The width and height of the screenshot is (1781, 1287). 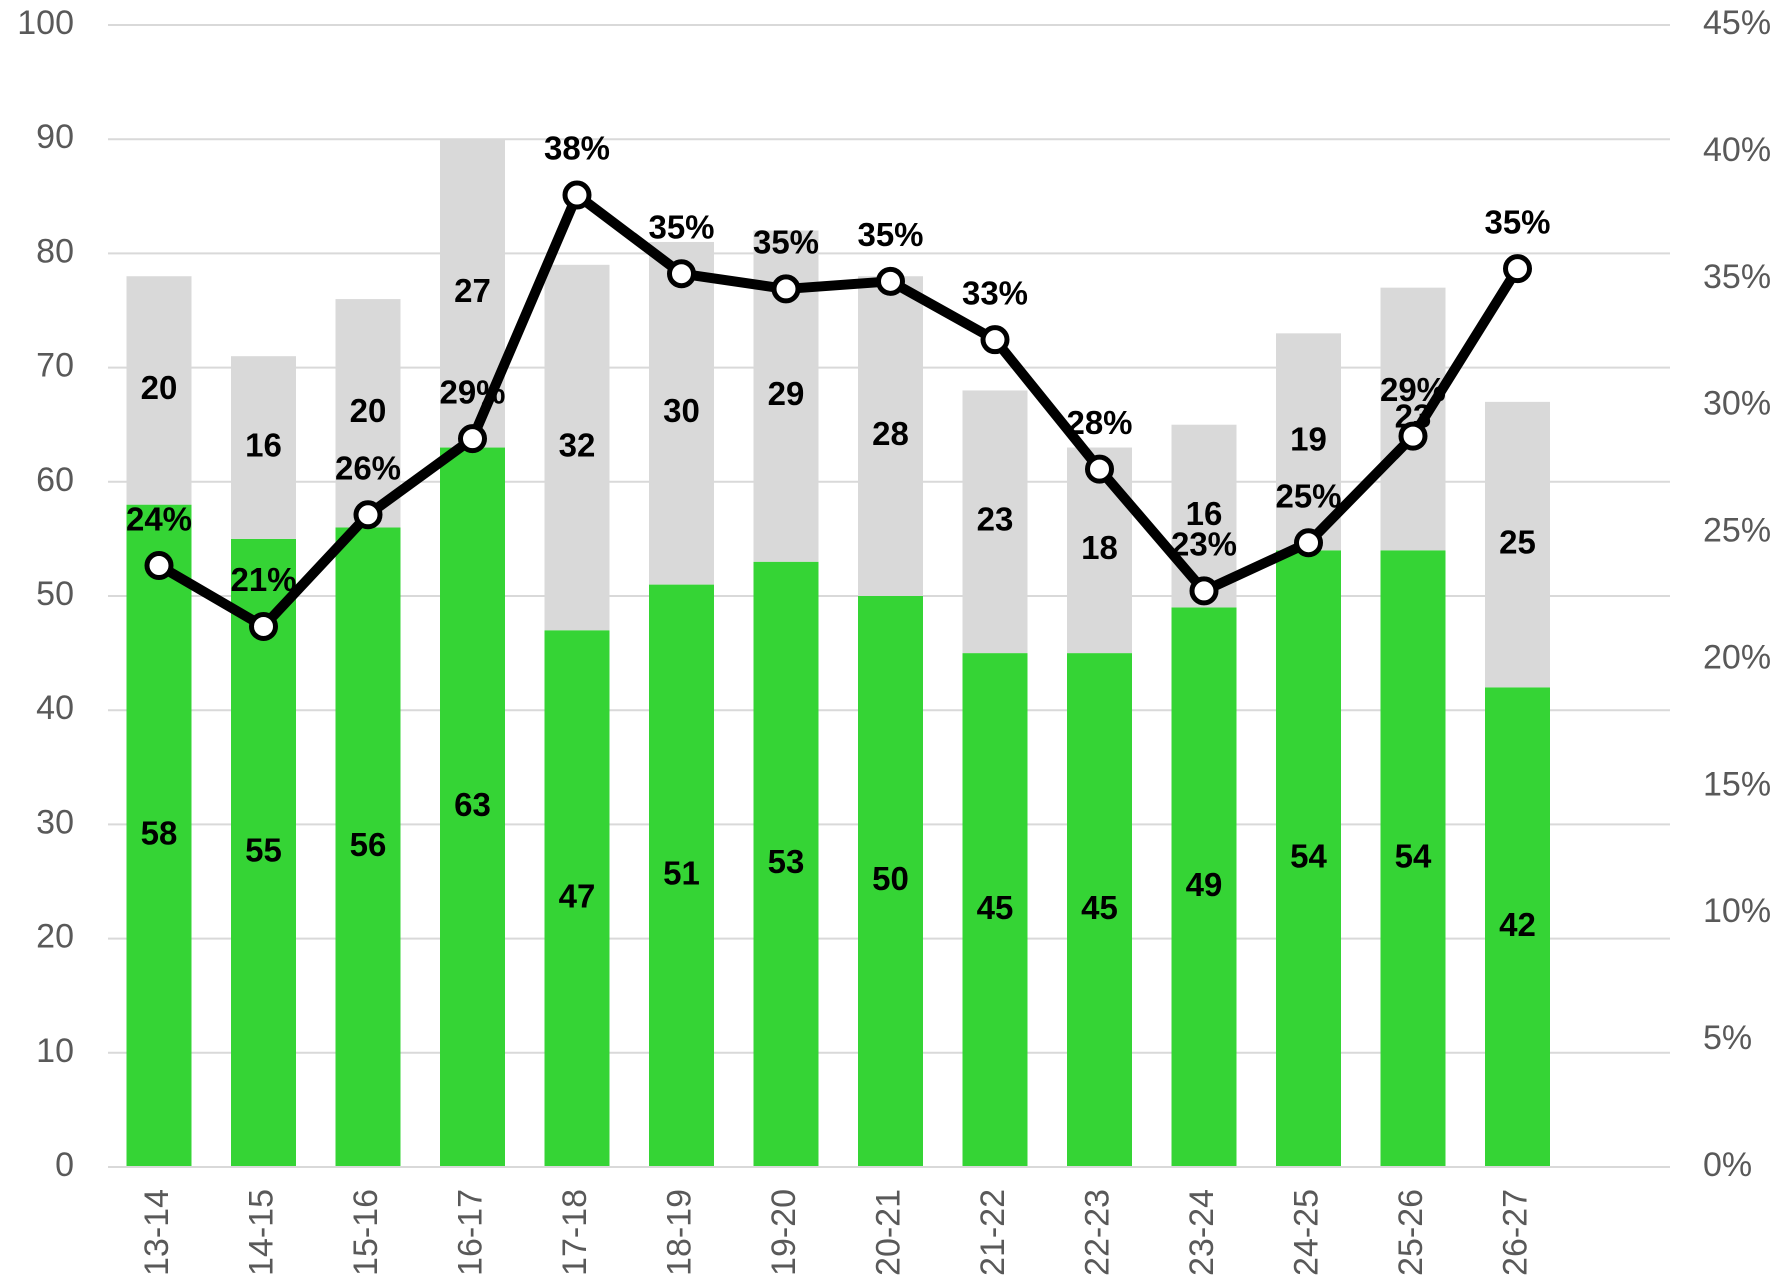 What do you see at coordinates (681, 410) in the screenshot?
I see `data-label: 30` at bounding box center [681, 410].